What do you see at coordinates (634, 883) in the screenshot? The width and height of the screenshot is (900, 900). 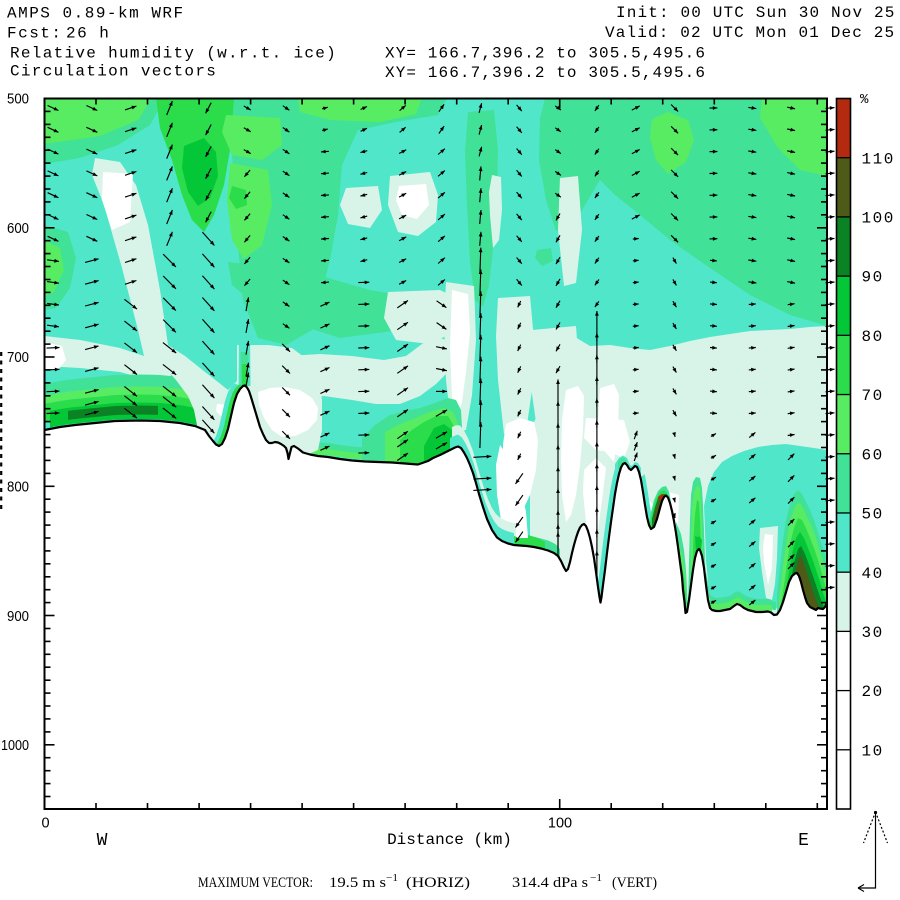 I see `svg-text: (VERT)` at bounding box center [634, 883].